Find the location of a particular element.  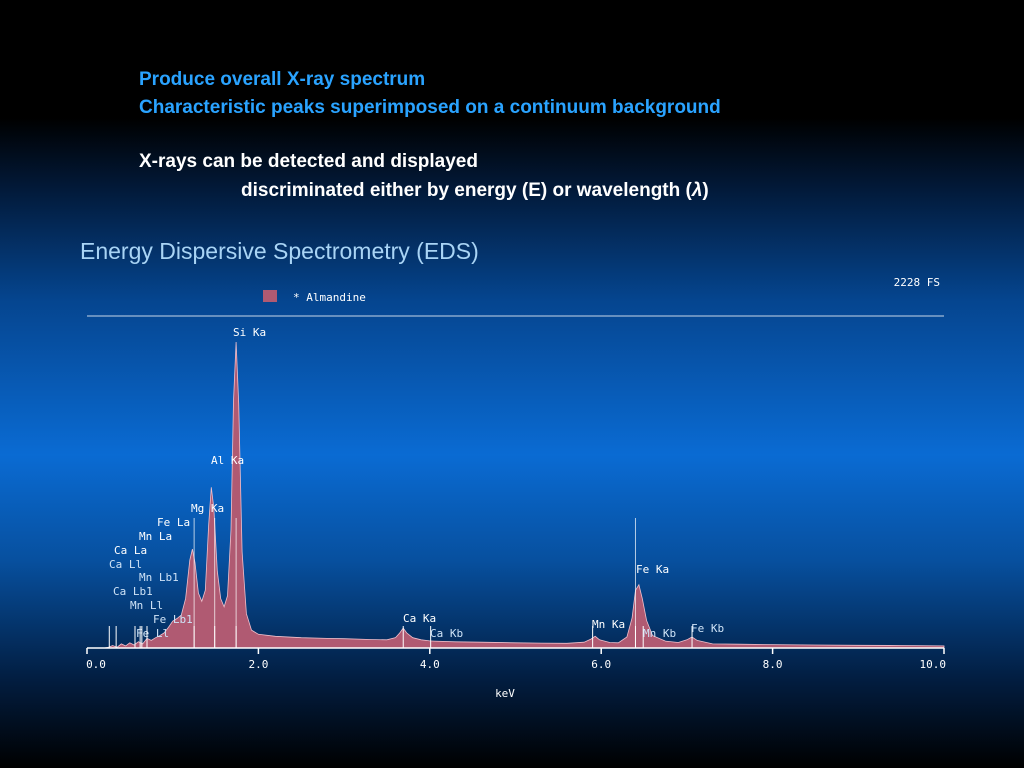

full-scale-label: 2228 FS is located at coordinates (917, 282).